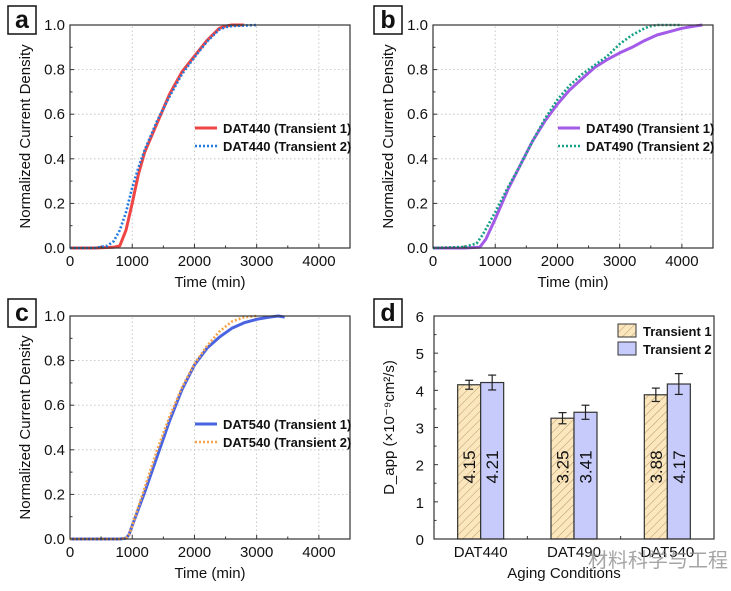 This screenshot has width=731, height=591. Describe the element at coordinates (287, 146) in the screenshot. I see `legend-label-2: DAT440 (Transient 2)` at that location.